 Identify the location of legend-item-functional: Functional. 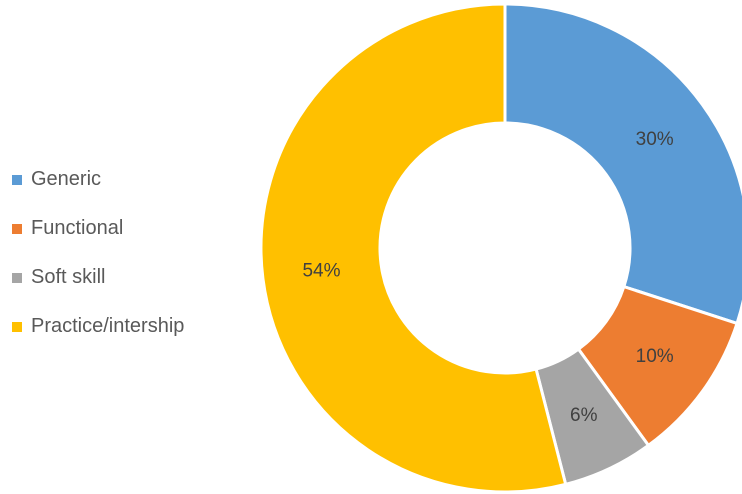
(98, 228).